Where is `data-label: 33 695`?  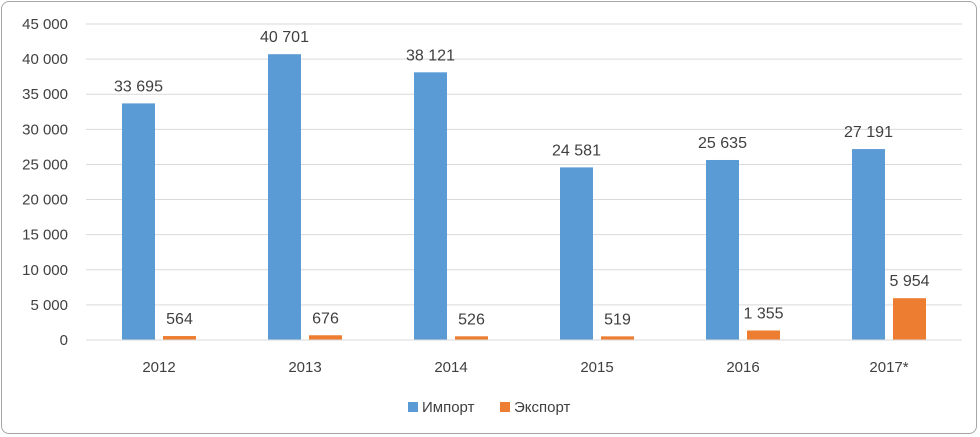 data-label: 33 695 is located at coordinates (138, 86).